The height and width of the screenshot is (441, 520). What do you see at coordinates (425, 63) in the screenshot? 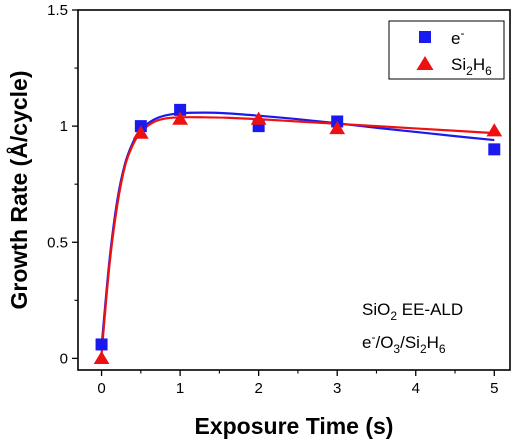
I see `legend-marker-si2h6` at bounding box center [425, 63].